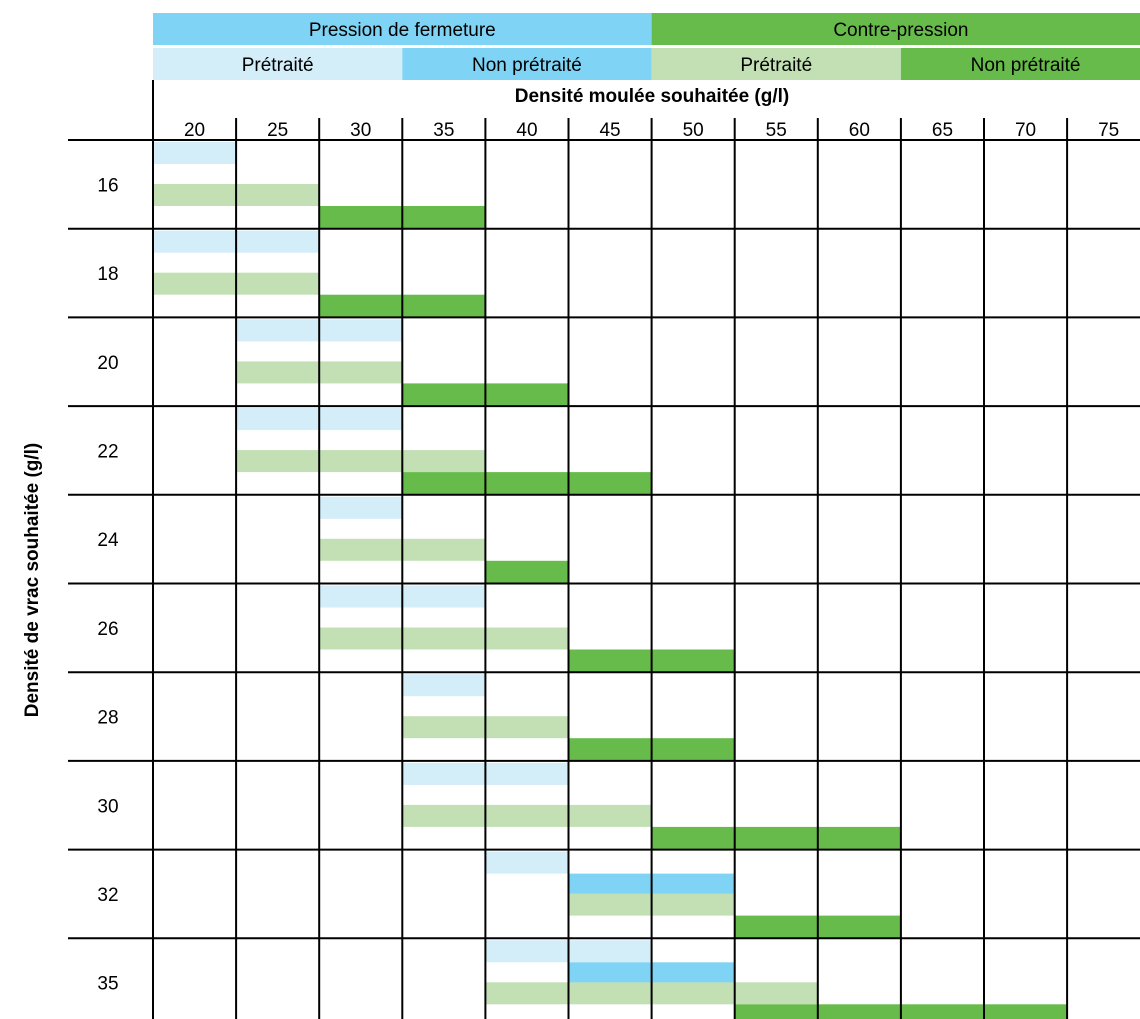 This screenshot has width=1140, height=1019. Describe the element at coordinates (776, 130) in the screenshot. I see `x-tick-label: 55` at that location.